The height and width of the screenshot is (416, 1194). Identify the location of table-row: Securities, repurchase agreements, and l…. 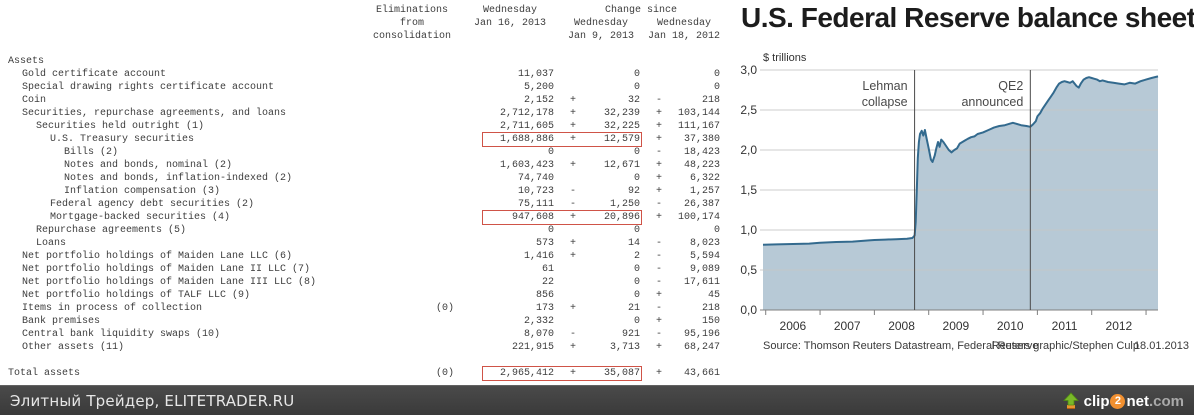
(362, 113).